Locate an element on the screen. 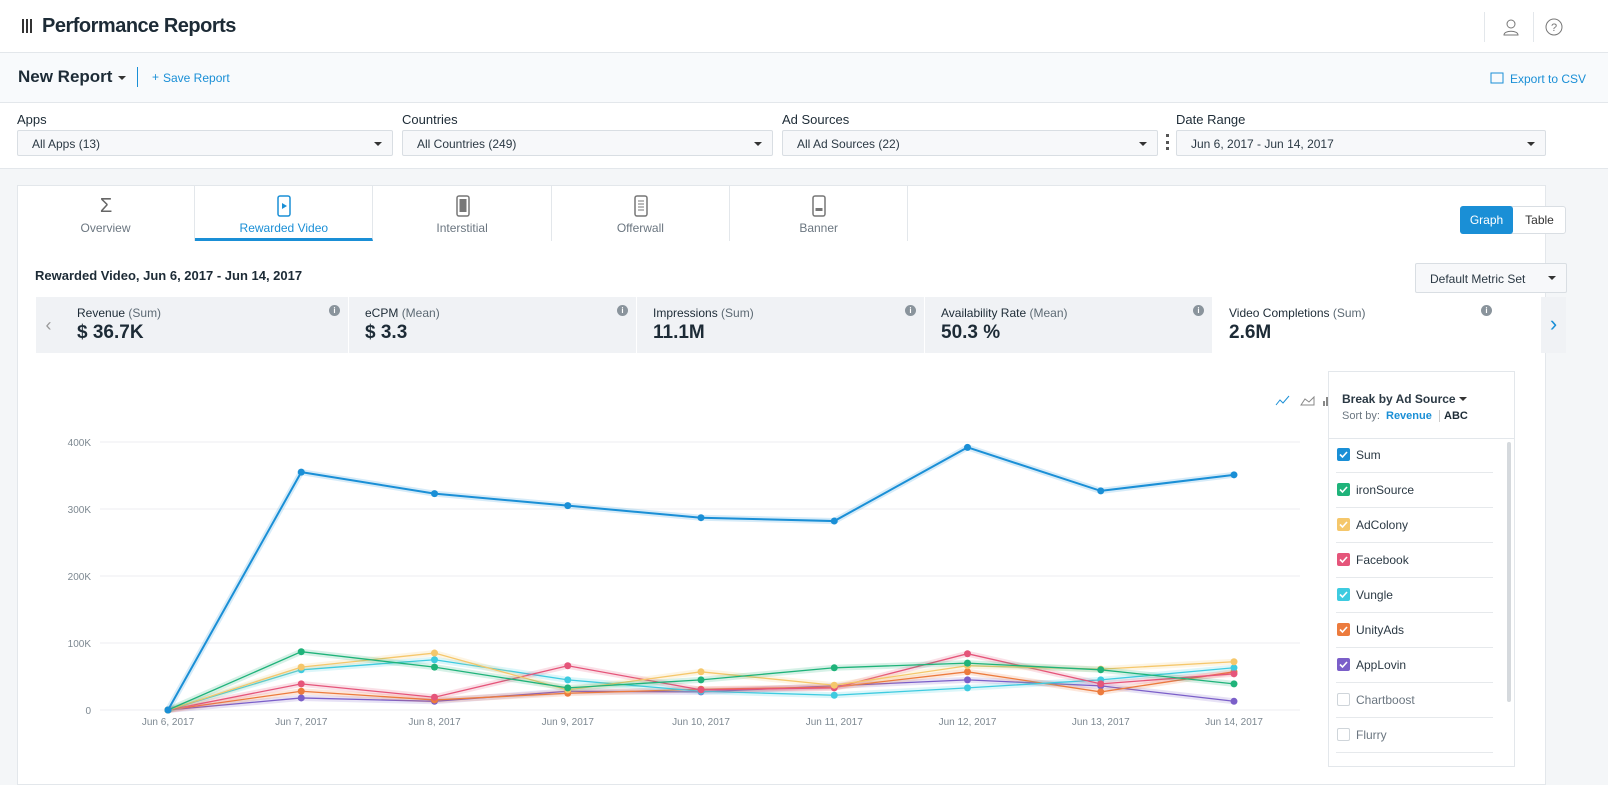  filter-select: Jun 6, 2017 - Jun 14, 2017 is located at coordinates (1361, 143).